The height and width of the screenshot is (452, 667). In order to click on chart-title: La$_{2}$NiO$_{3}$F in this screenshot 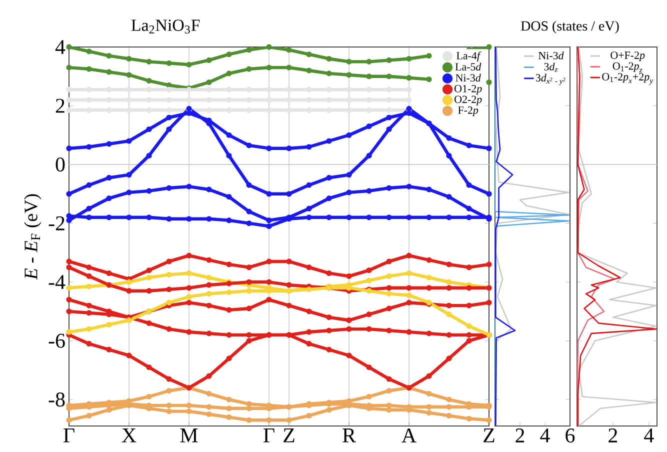, I will do `click(165, 27)`.